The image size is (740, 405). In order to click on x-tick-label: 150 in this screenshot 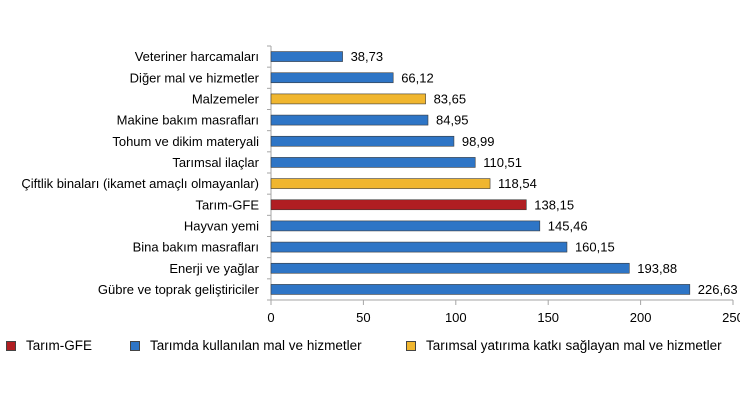, I will do `click(548, 317)`.